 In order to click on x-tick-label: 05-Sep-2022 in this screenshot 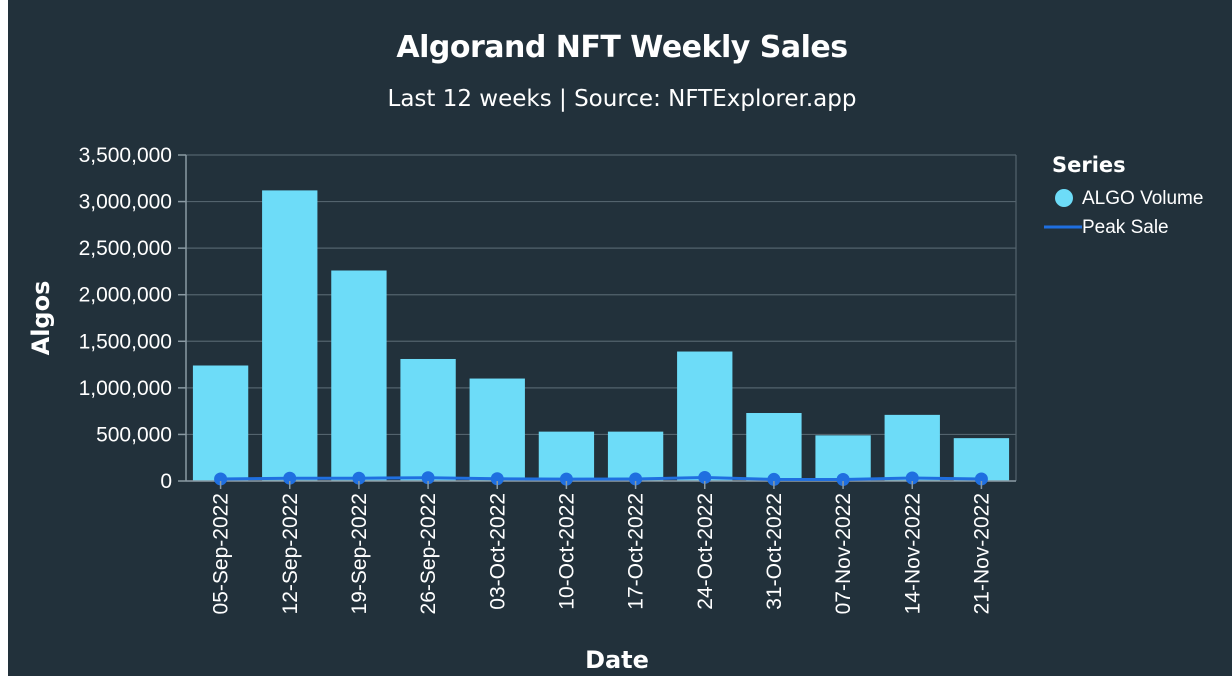, I will do `click(221, 553)`.